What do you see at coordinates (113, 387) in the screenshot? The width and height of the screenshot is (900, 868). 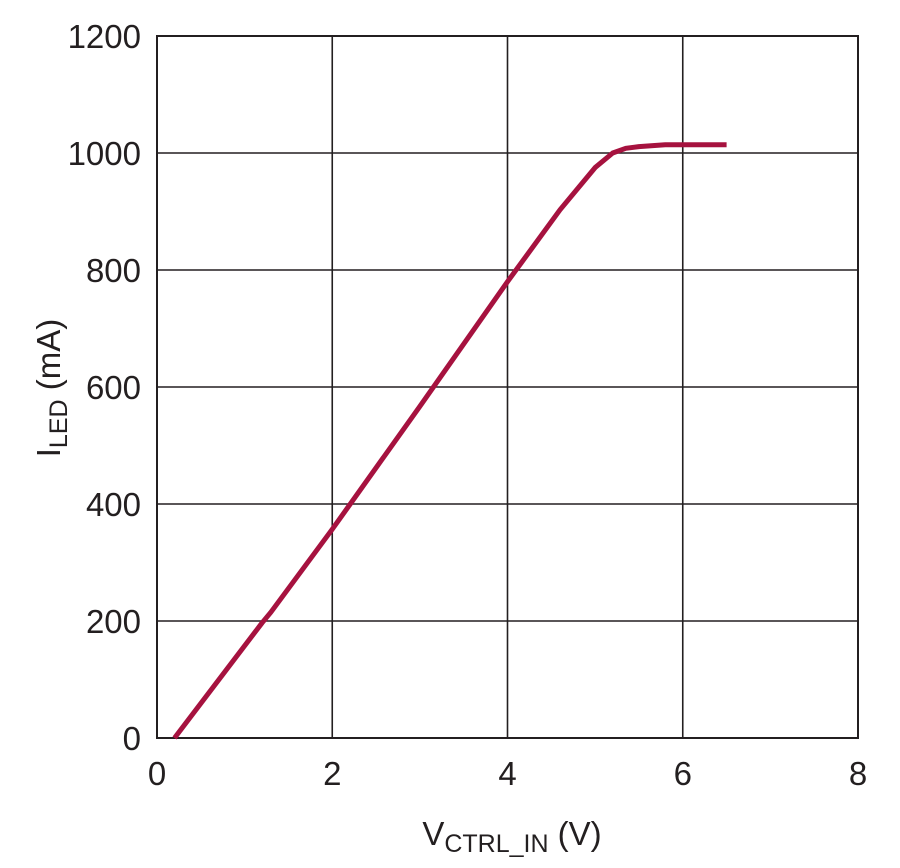 I see `y-tick-label: 600` at bounding box center [113, 387].